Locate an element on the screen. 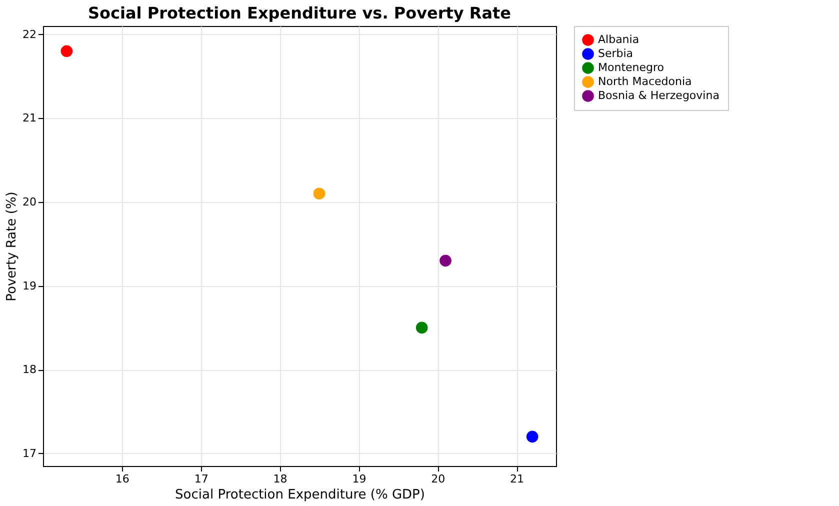  y-axis-title: Poverty Rate (%) is located at coordinates (12, 247).